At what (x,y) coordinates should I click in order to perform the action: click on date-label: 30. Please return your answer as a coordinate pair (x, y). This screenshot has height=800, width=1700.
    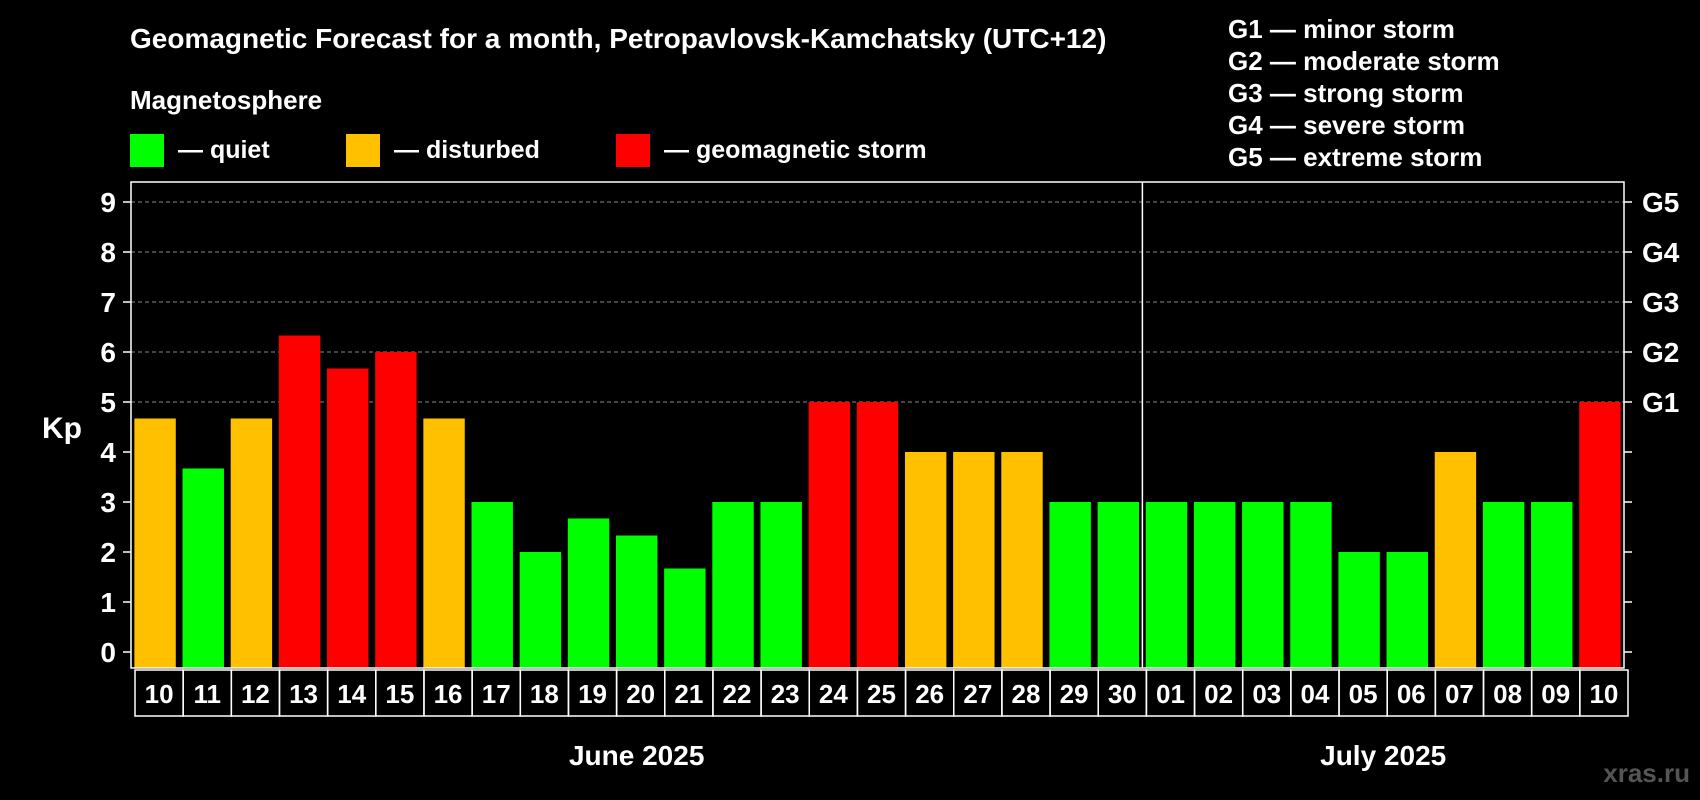
    Looking at the image, I should click on (1122, 694).